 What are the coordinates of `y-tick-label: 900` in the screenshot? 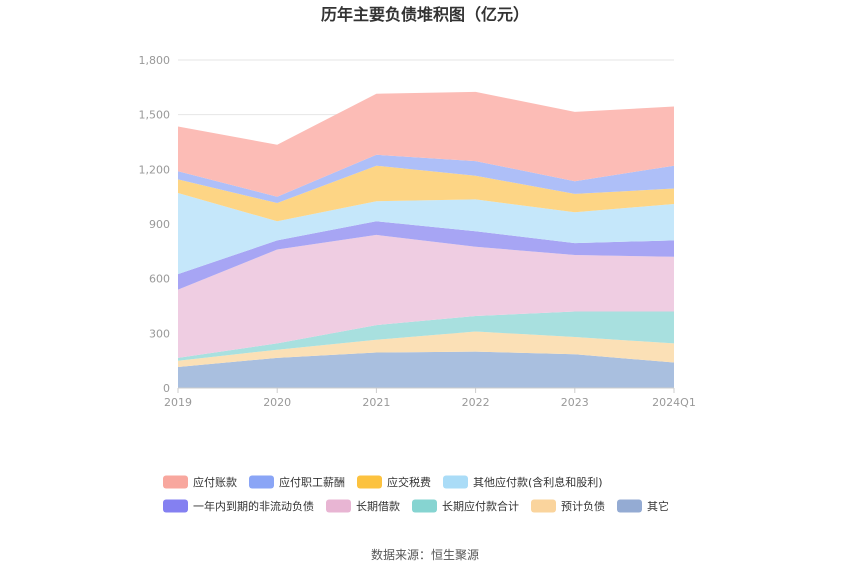 It's located at (159, 224).